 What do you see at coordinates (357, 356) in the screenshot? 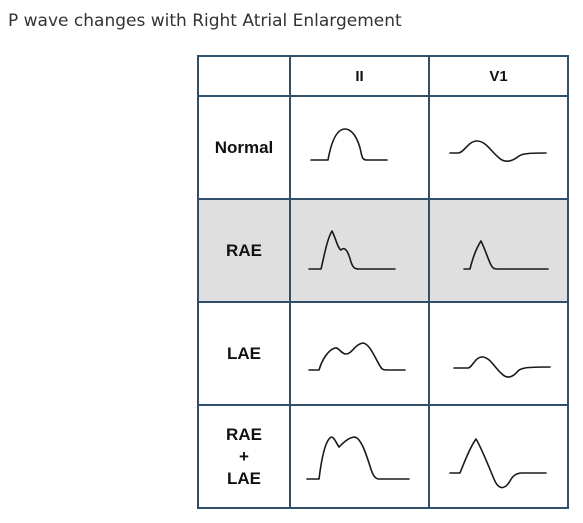
I see `lae-lead-ii-p-wave` at bounding box center [357, 356].